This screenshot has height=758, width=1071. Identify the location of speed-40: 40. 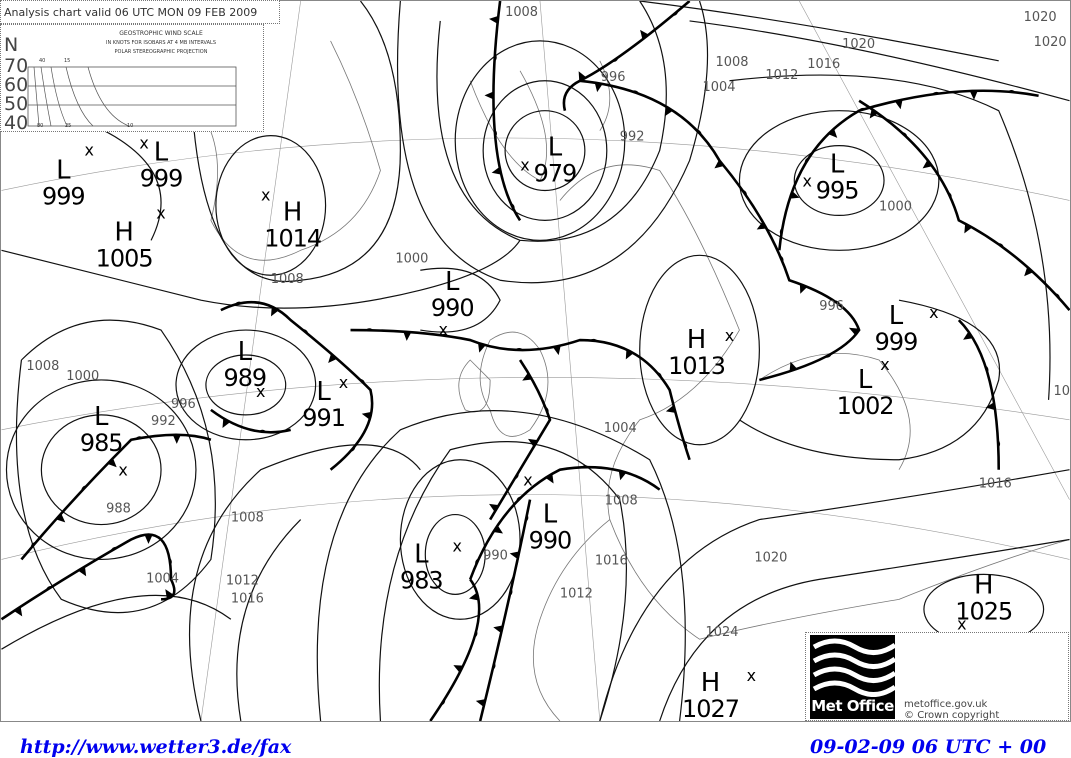
(42, 61).